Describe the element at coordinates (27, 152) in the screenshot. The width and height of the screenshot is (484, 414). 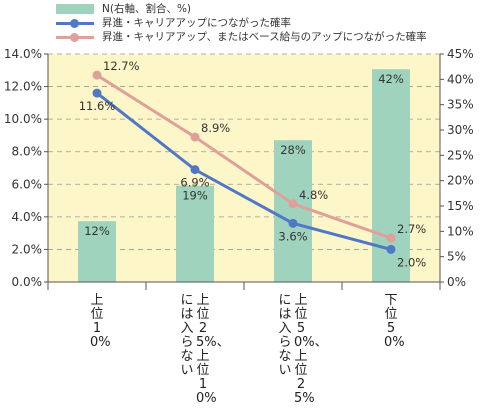
I see `y-left-tick-label: 8.0%` at that location.